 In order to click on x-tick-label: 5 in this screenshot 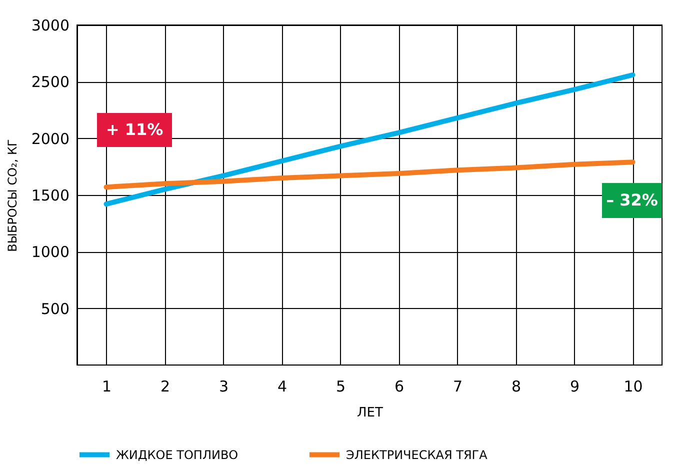, I will do `click(341, 387)`.